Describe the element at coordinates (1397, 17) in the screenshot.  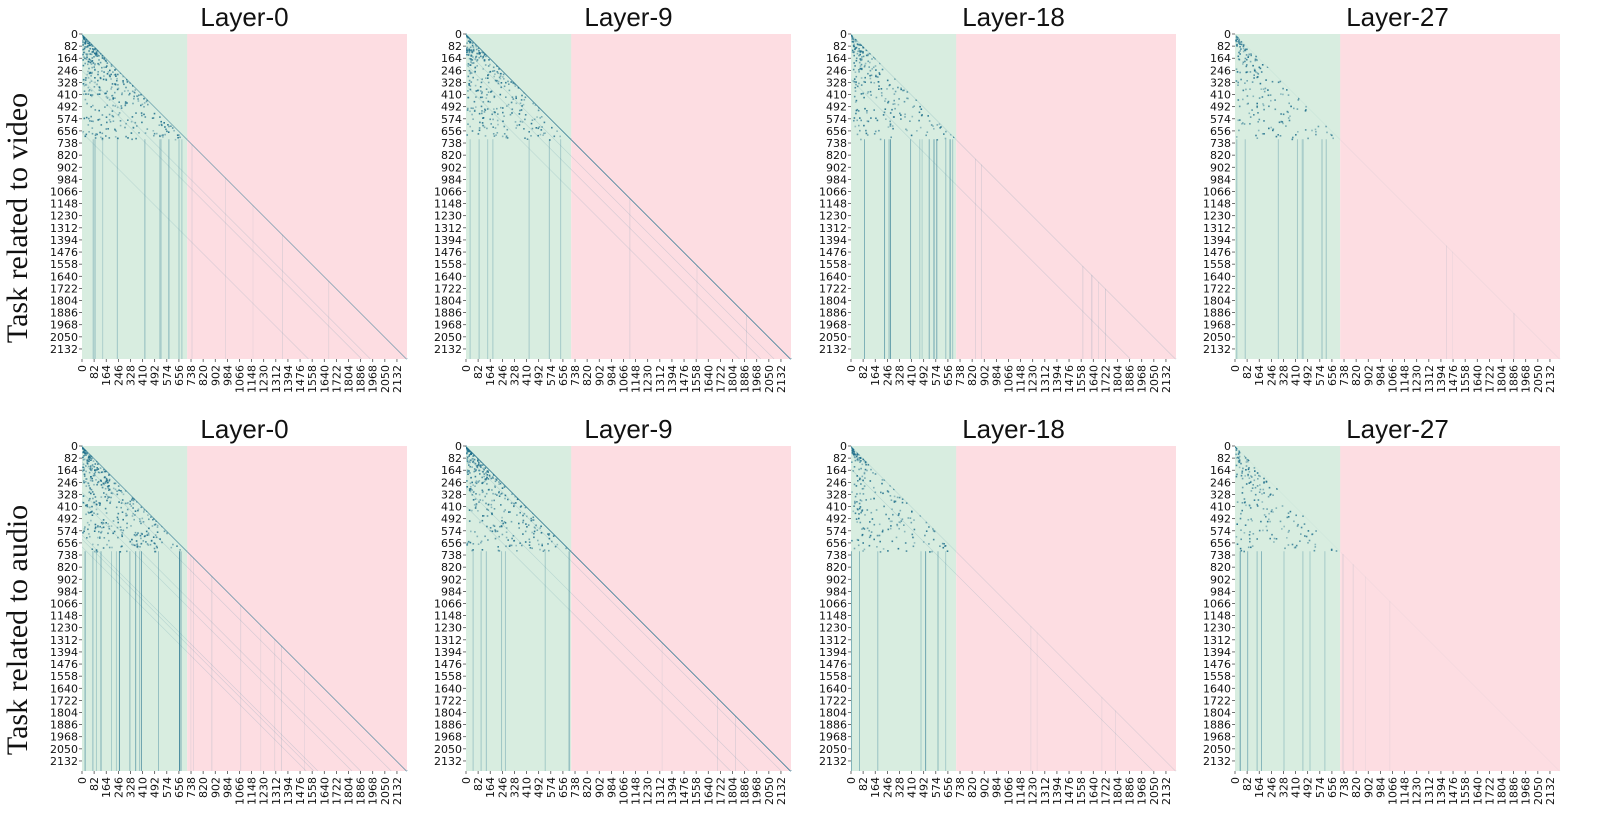
I see `panel-title: Layer-27` at that location.